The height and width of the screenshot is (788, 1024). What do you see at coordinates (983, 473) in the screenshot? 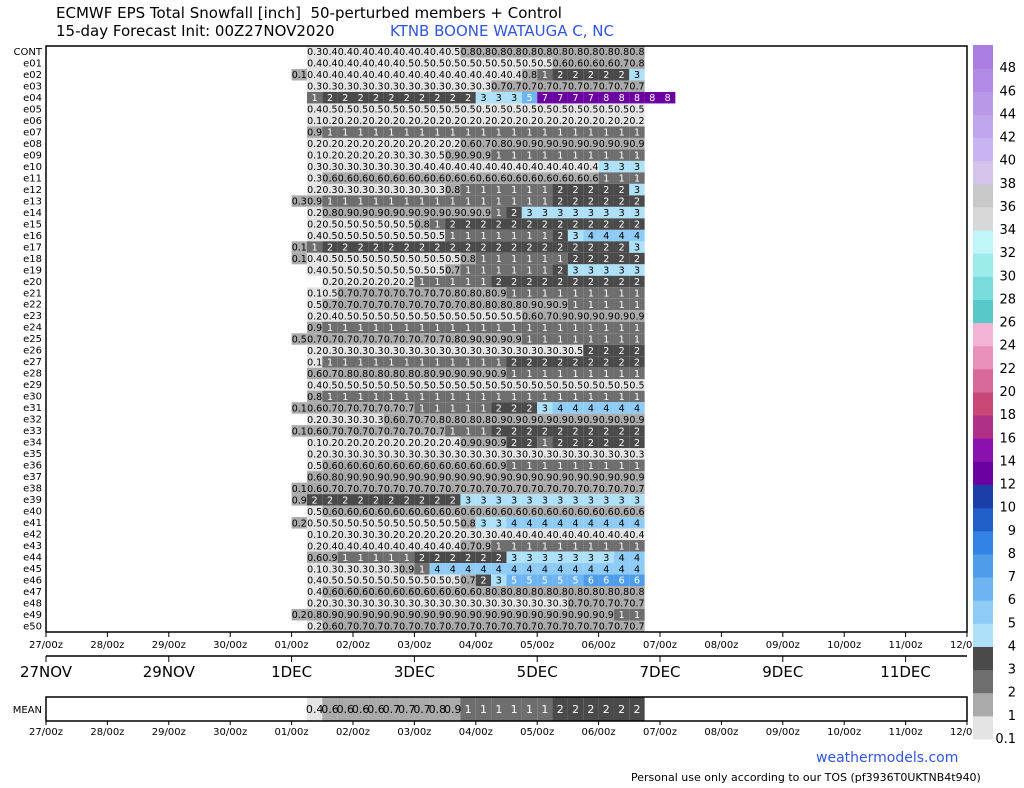
I see `colorbar-segment` at bounding box center [983, 473].